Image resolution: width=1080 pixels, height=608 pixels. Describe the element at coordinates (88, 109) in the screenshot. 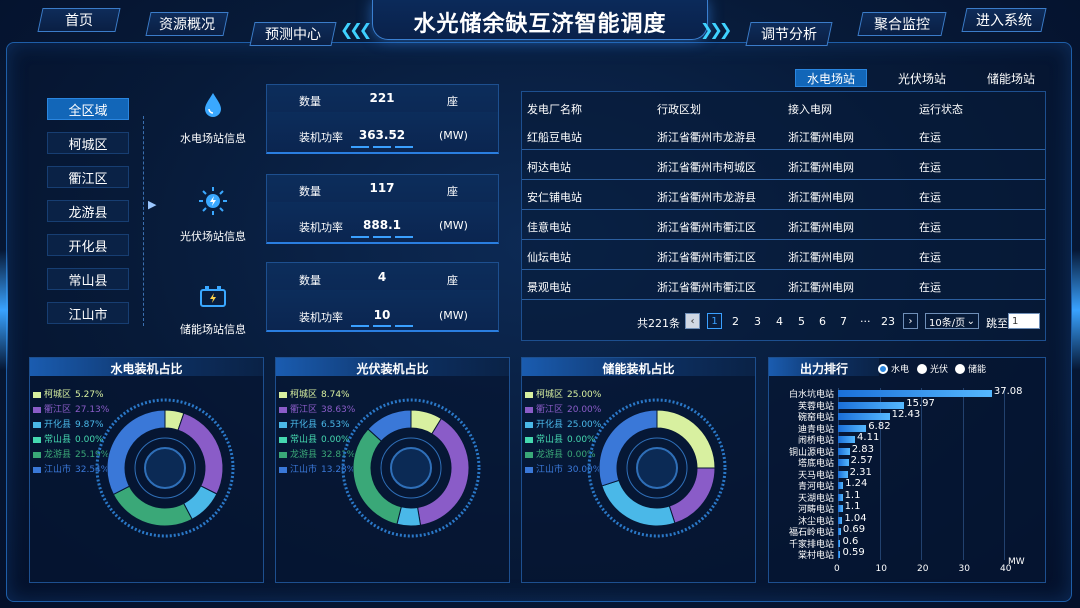

I see `region-all: 全区域` at that location.